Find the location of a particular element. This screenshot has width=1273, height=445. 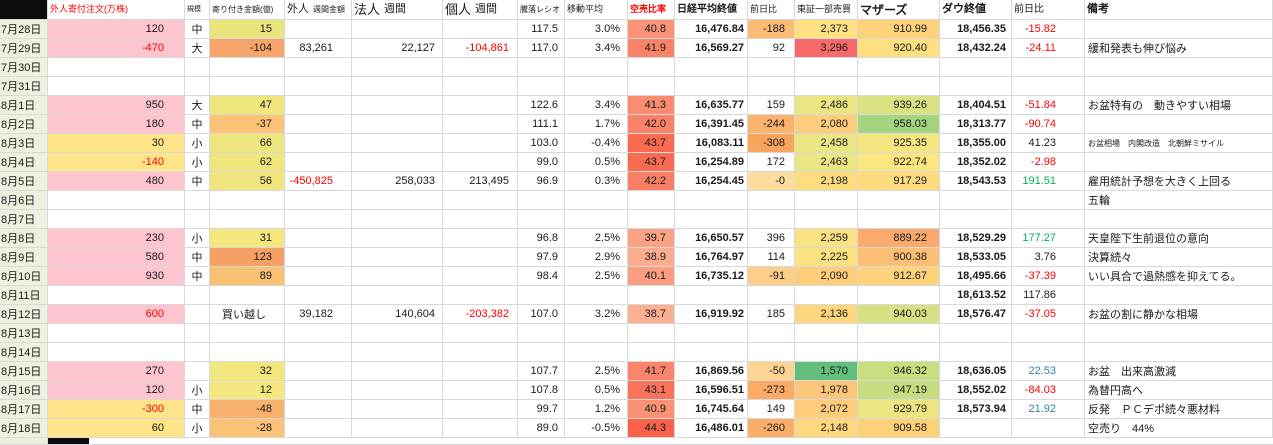

cell-opening-amount: 12 is located at coordinates (247, 390).